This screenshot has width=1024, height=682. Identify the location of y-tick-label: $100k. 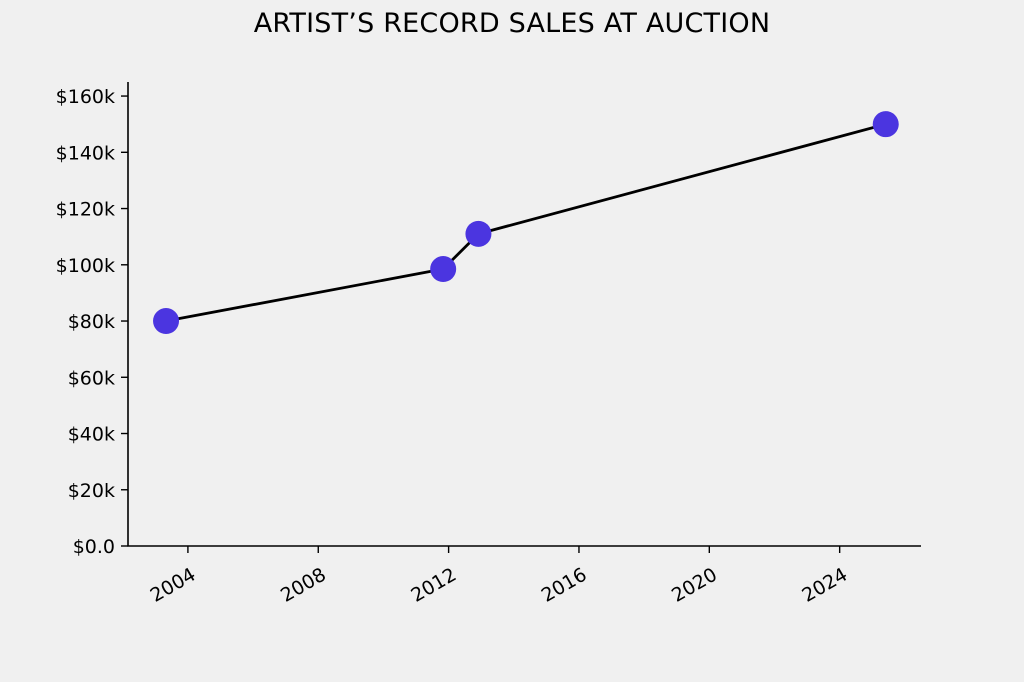
(85, 266).